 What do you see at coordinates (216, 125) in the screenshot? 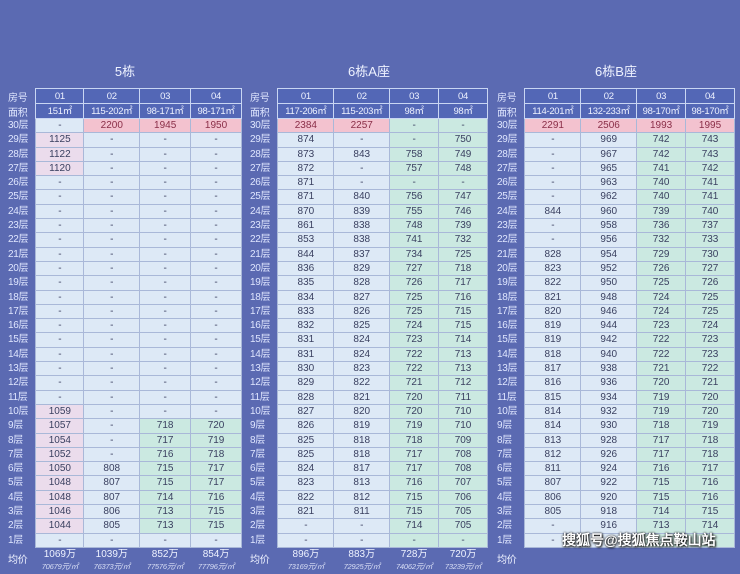
I see `price-cell: 1950` at bounding box center [216, 125].